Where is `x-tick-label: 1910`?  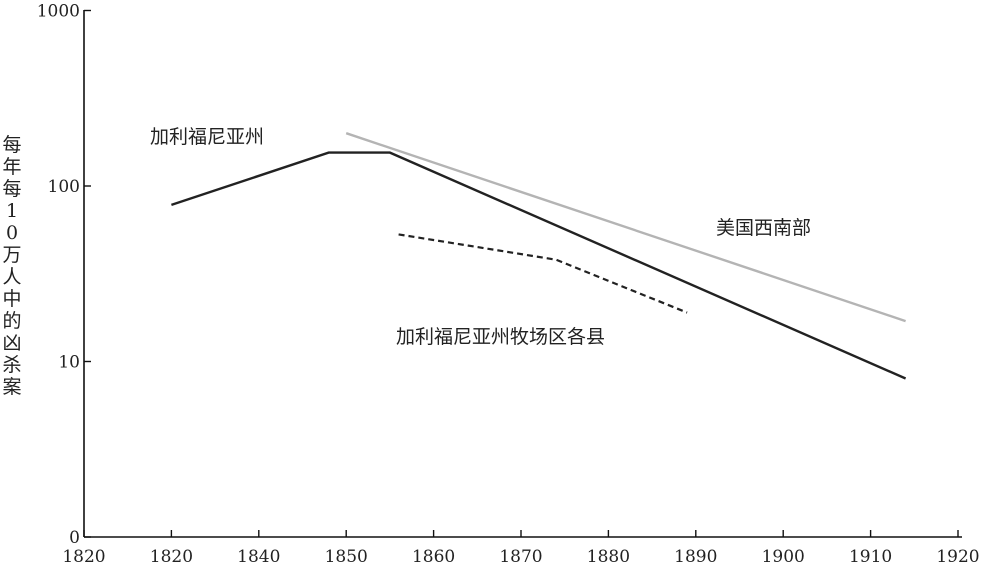 x-tick-label: 1910 is located at coordinates (870, 557).